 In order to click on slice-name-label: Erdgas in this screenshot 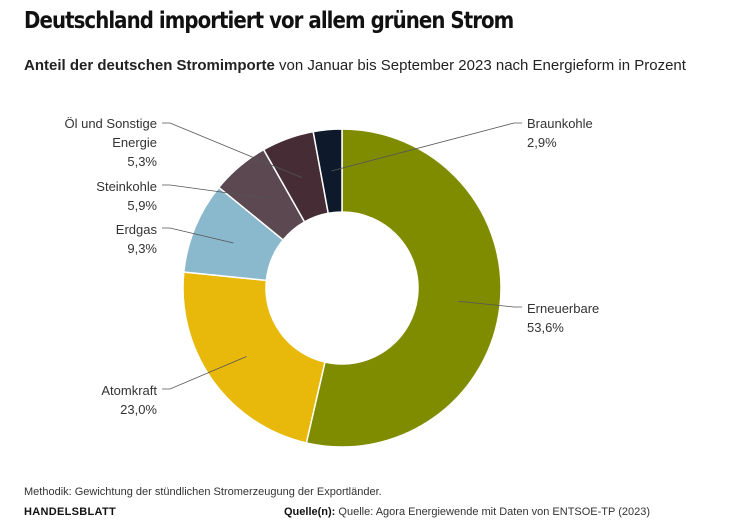, I will do `click(137, 229)`.